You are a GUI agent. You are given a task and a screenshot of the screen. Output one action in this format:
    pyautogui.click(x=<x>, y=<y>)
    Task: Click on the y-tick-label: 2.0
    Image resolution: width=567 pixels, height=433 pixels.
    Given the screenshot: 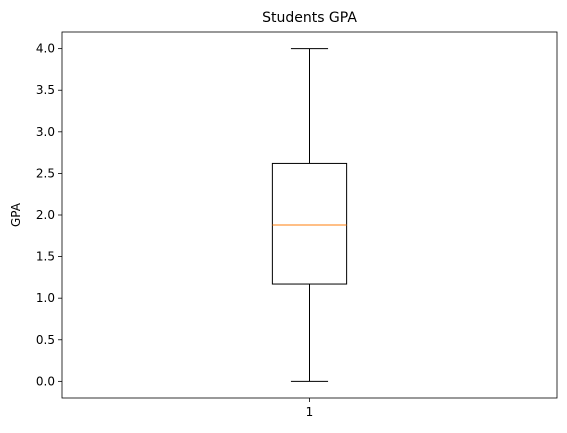 What is the action you would take?
    pyautogui.click(x=45, y=215)
    